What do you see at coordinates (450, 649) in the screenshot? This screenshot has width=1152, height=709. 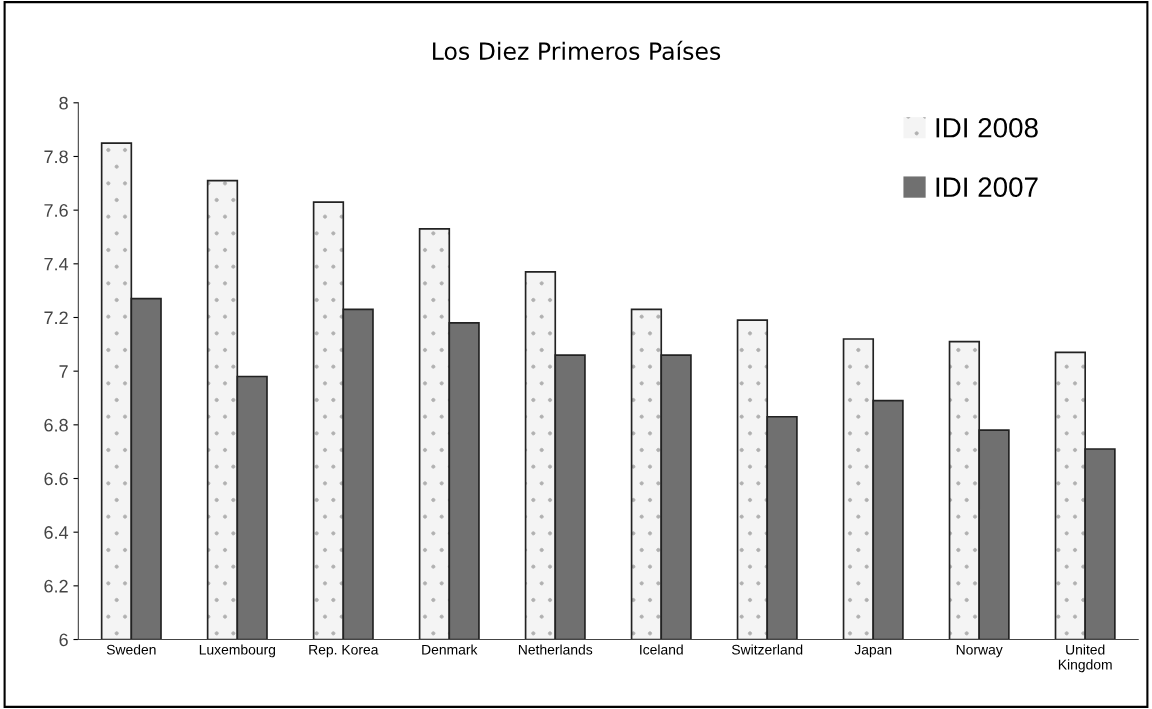 I see `x-tick-label: Denmark` at bounding box center [450, 649].